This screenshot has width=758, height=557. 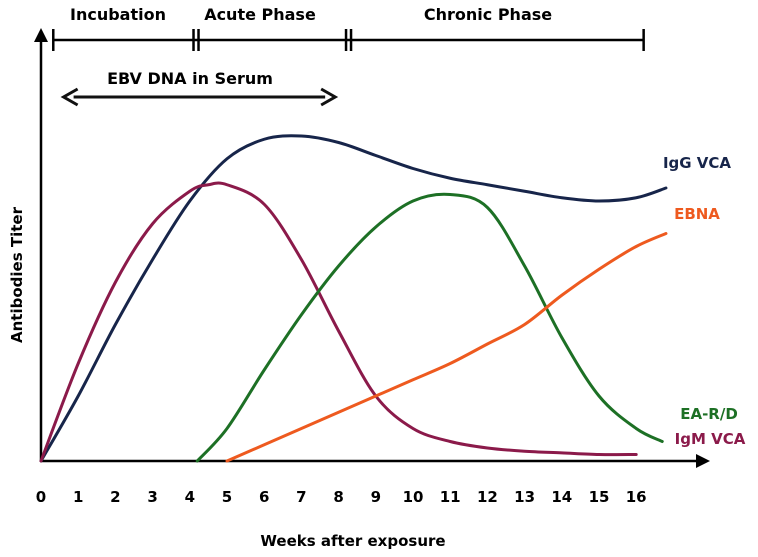 What do you see at coordinates (41, 497) in the screenshot?
I see `x-tick-label: 0` at bounding box center [41, 497].